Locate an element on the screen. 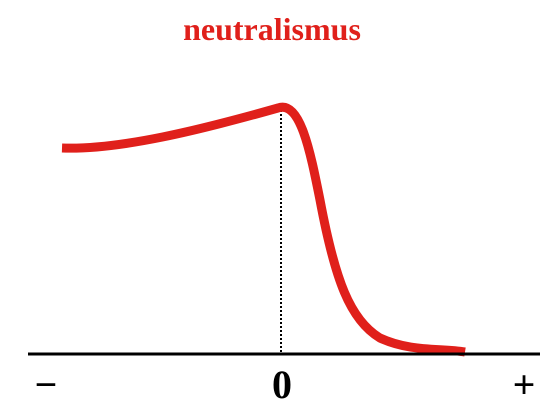  axis-zero: 0 is located at coordinates (282, 384).